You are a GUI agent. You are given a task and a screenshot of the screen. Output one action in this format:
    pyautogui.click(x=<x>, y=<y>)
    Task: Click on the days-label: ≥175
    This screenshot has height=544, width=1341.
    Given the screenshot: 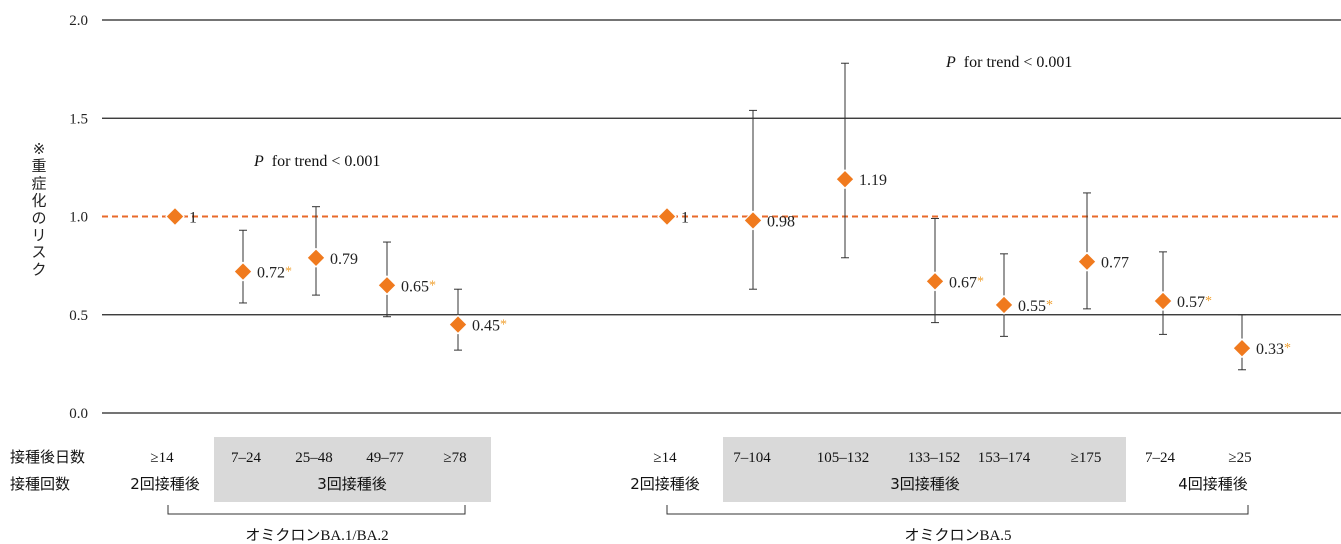 What is the action you would take?
    pyautogui.click(x=1086, y=458)
    